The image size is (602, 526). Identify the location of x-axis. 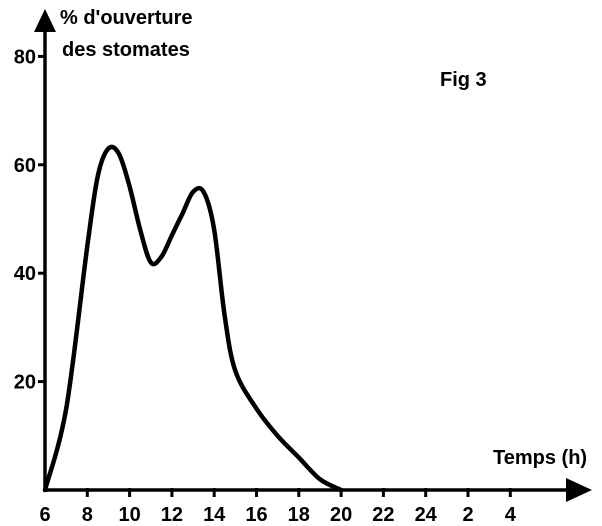
(318, 490).